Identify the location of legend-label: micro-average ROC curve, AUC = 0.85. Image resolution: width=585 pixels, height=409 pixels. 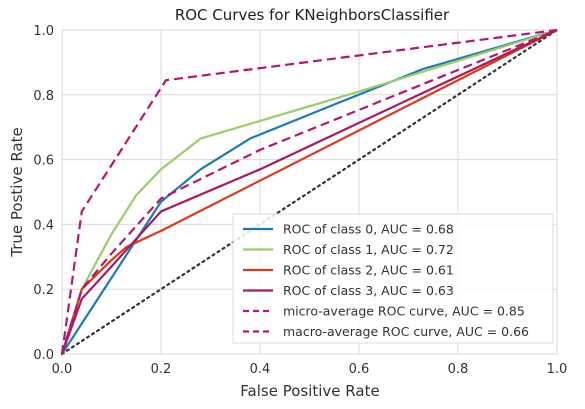
(404, 311).